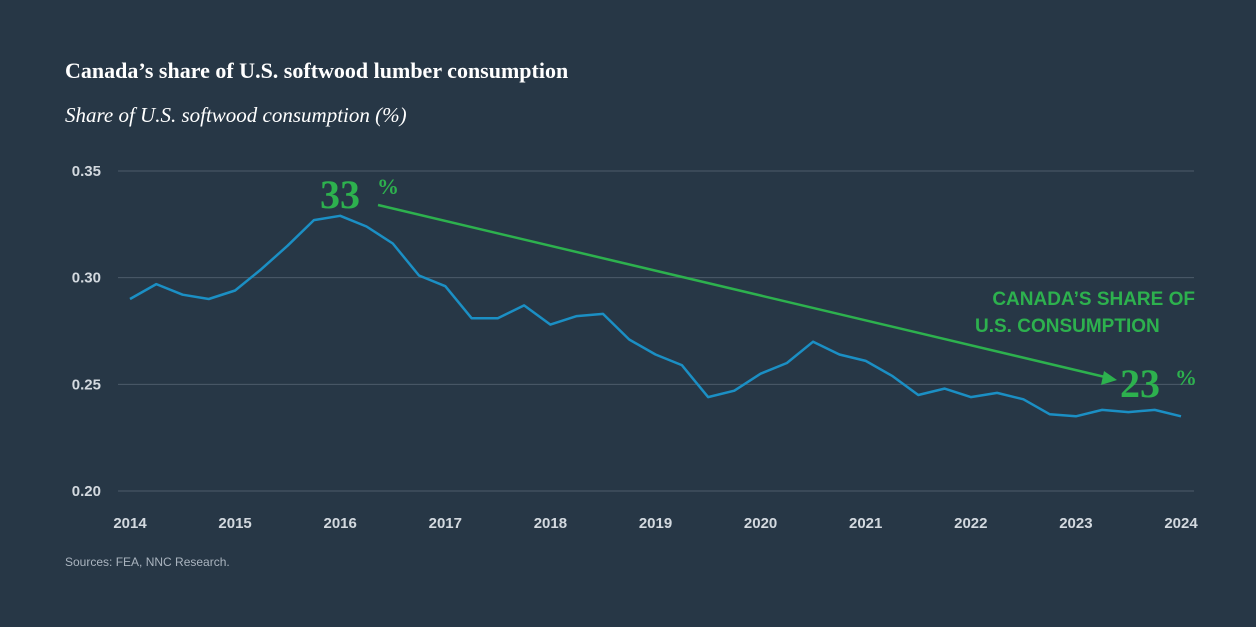 The height and width of the screenshot is (627, 1256). Describe the element at coordinates (147, 562) in the screenshot. I see `source-note: Sources: FEA, NNC Research.` at that location.